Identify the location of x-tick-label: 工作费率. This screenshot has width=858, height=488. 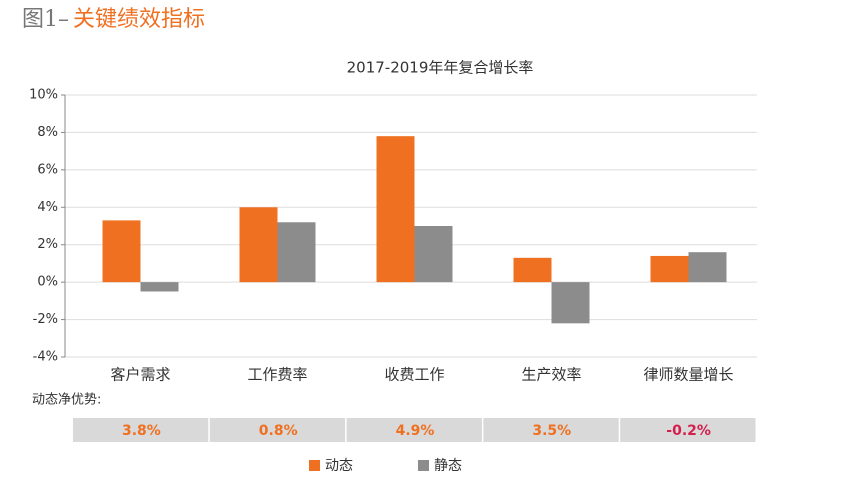
(277, 375).